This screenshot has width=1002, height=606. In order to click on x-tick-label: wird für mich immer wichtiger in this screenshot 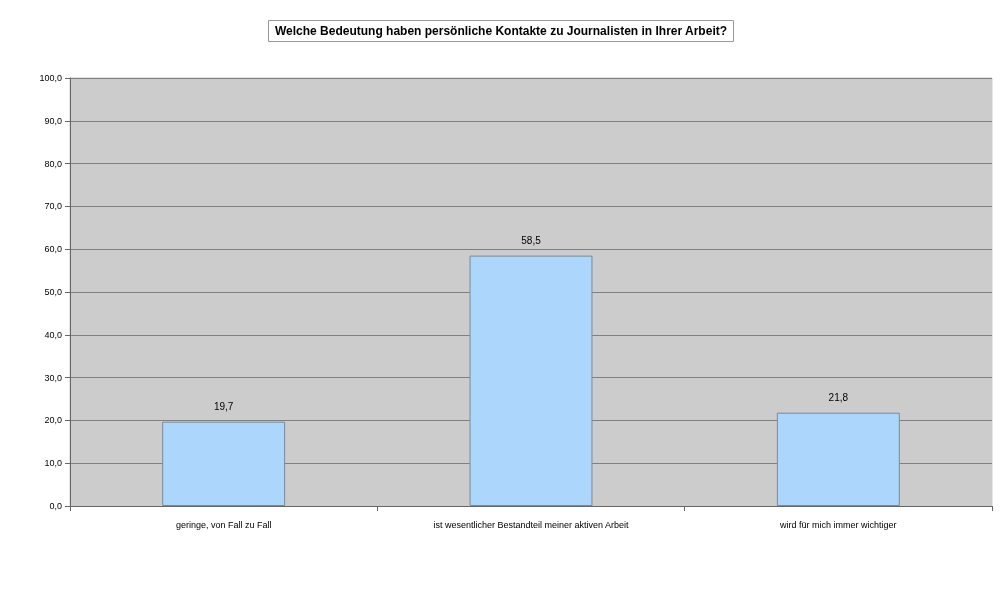, I will do `click(838, 524)`.